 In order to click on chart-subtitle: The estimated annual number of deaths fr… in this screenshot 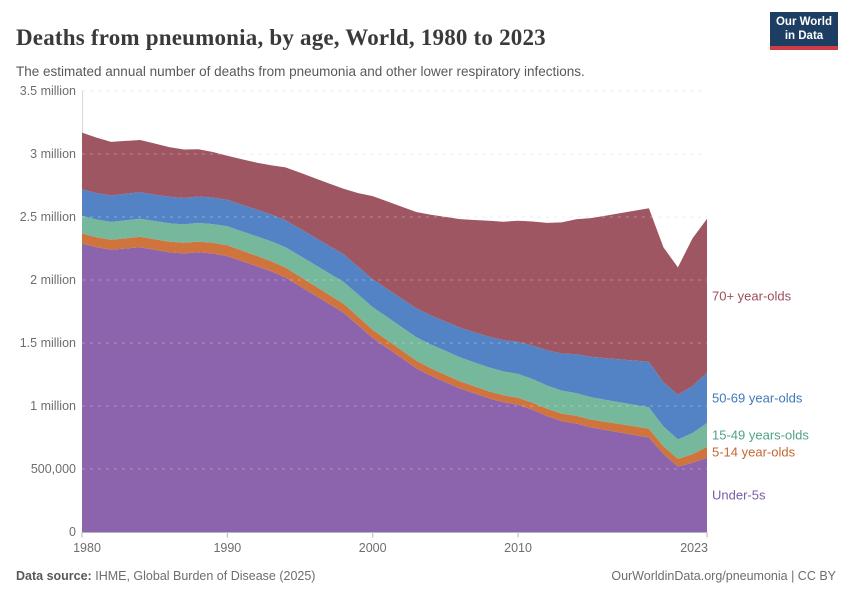, I will do `click(300, 71)`.